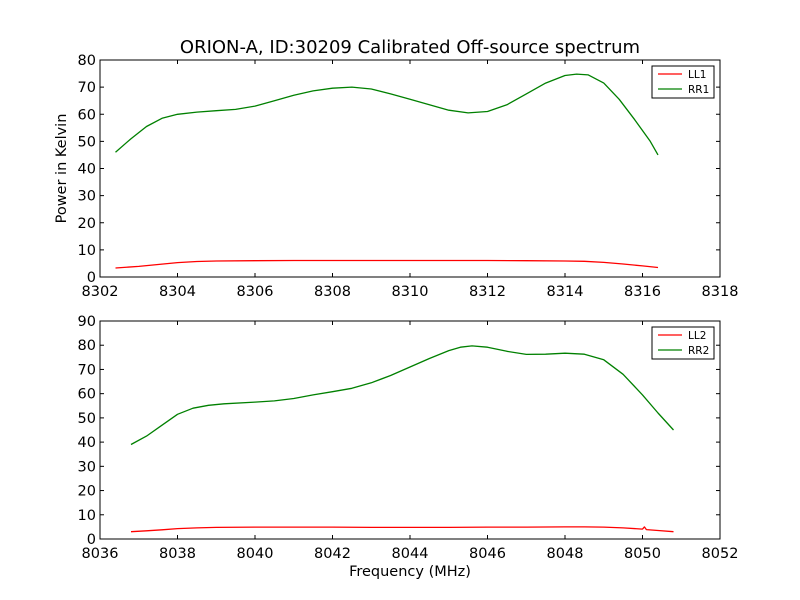  Describe the element at coordinates (87, 88) in the screenshot. I see `top-y-tick-label: 70` at that location.